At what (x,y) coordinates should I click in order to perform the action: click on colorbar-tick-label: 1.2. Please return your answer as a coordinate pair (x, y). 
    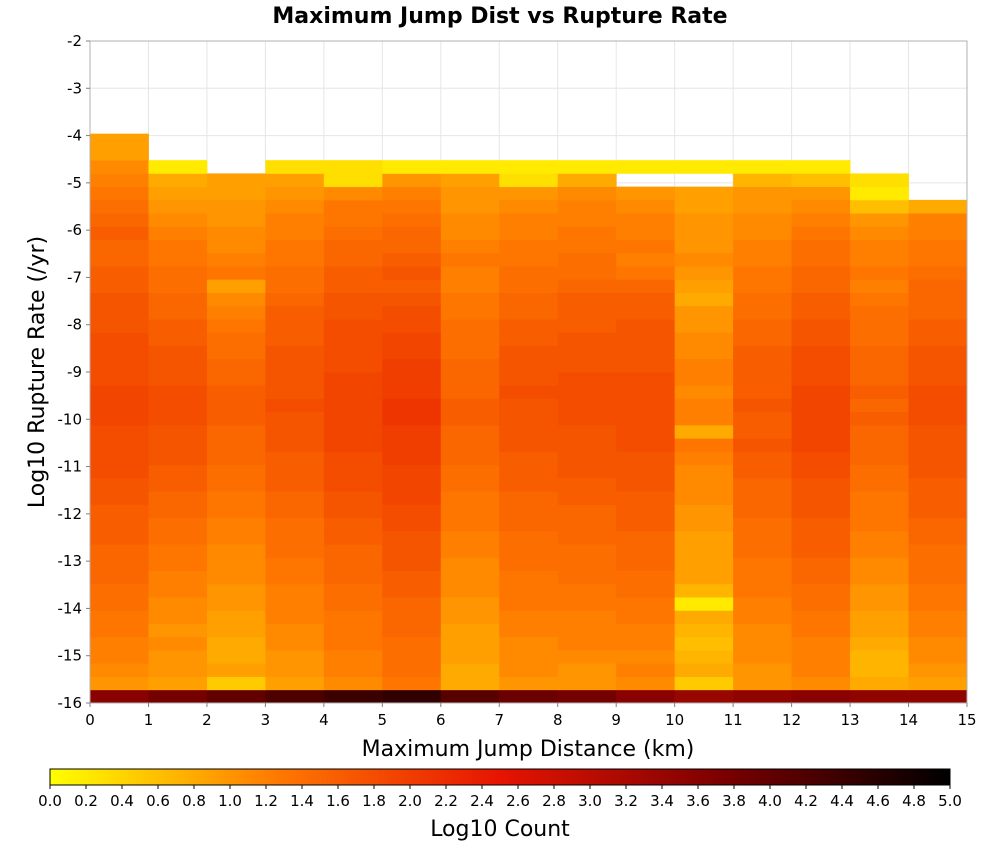
    Looking at the image, I should click on (266, 801).